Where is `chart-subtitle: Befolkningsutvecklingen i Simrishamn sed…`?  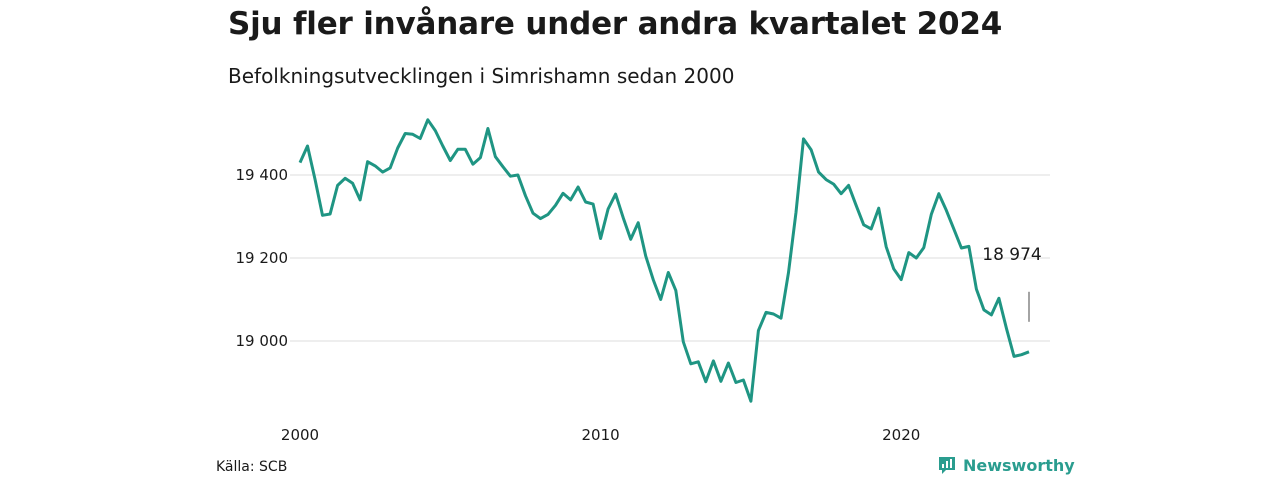
chart-subtitle: Befolkningsutvecklingen i Simrishamn sed… is located at coordinates (481, 76).